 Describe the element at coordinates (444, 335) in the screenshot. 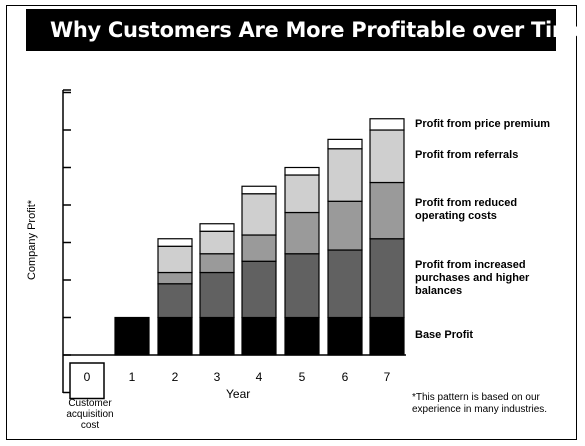

I see `legend-base-profit: Base Profit` at that location.